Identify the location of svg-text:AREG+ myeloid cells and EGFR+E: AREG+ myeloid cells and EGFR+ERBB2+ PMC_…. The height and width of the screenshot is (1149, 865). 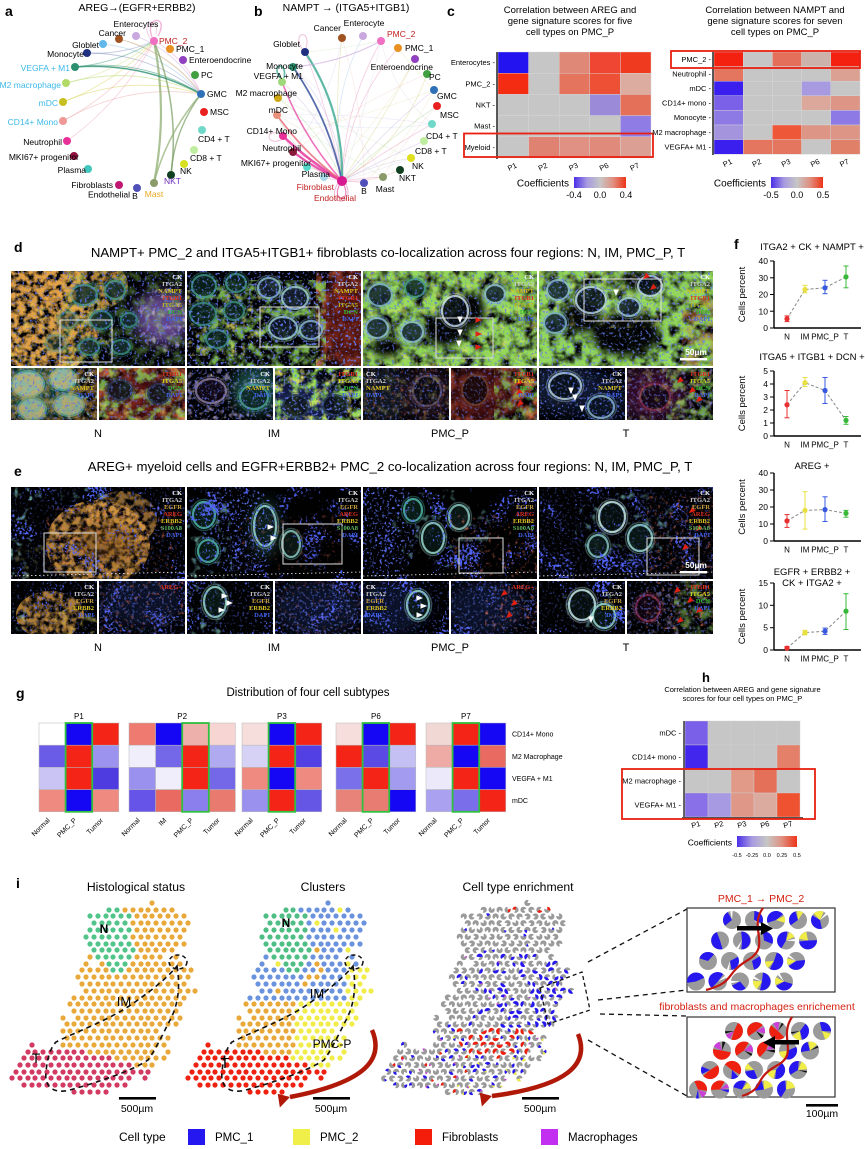
(390, 466).